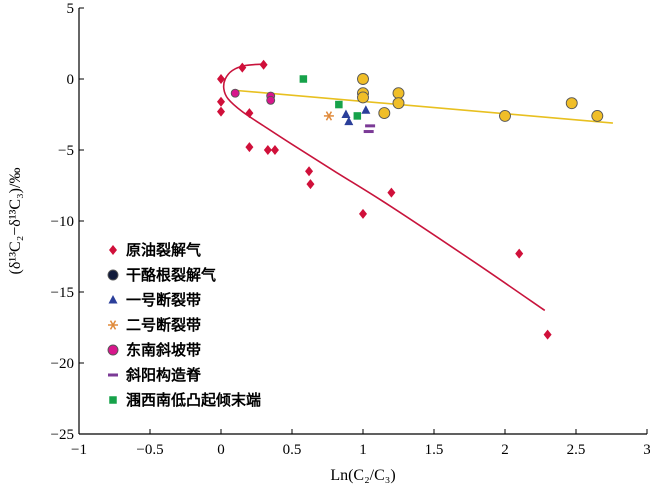 The width and height of the screenshot is (650, 490). What do you see at coordinates (62, 364) in the screenshot?
I see `y-tick-label: −20` at bounding box center [62, 364].